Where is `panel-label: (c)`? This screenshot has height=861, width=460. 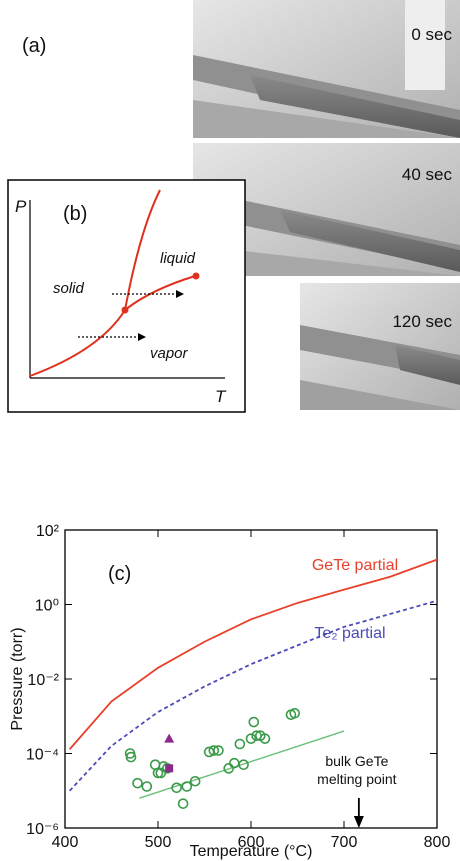 panel-label: (c) is located at coordinates (119, 574).